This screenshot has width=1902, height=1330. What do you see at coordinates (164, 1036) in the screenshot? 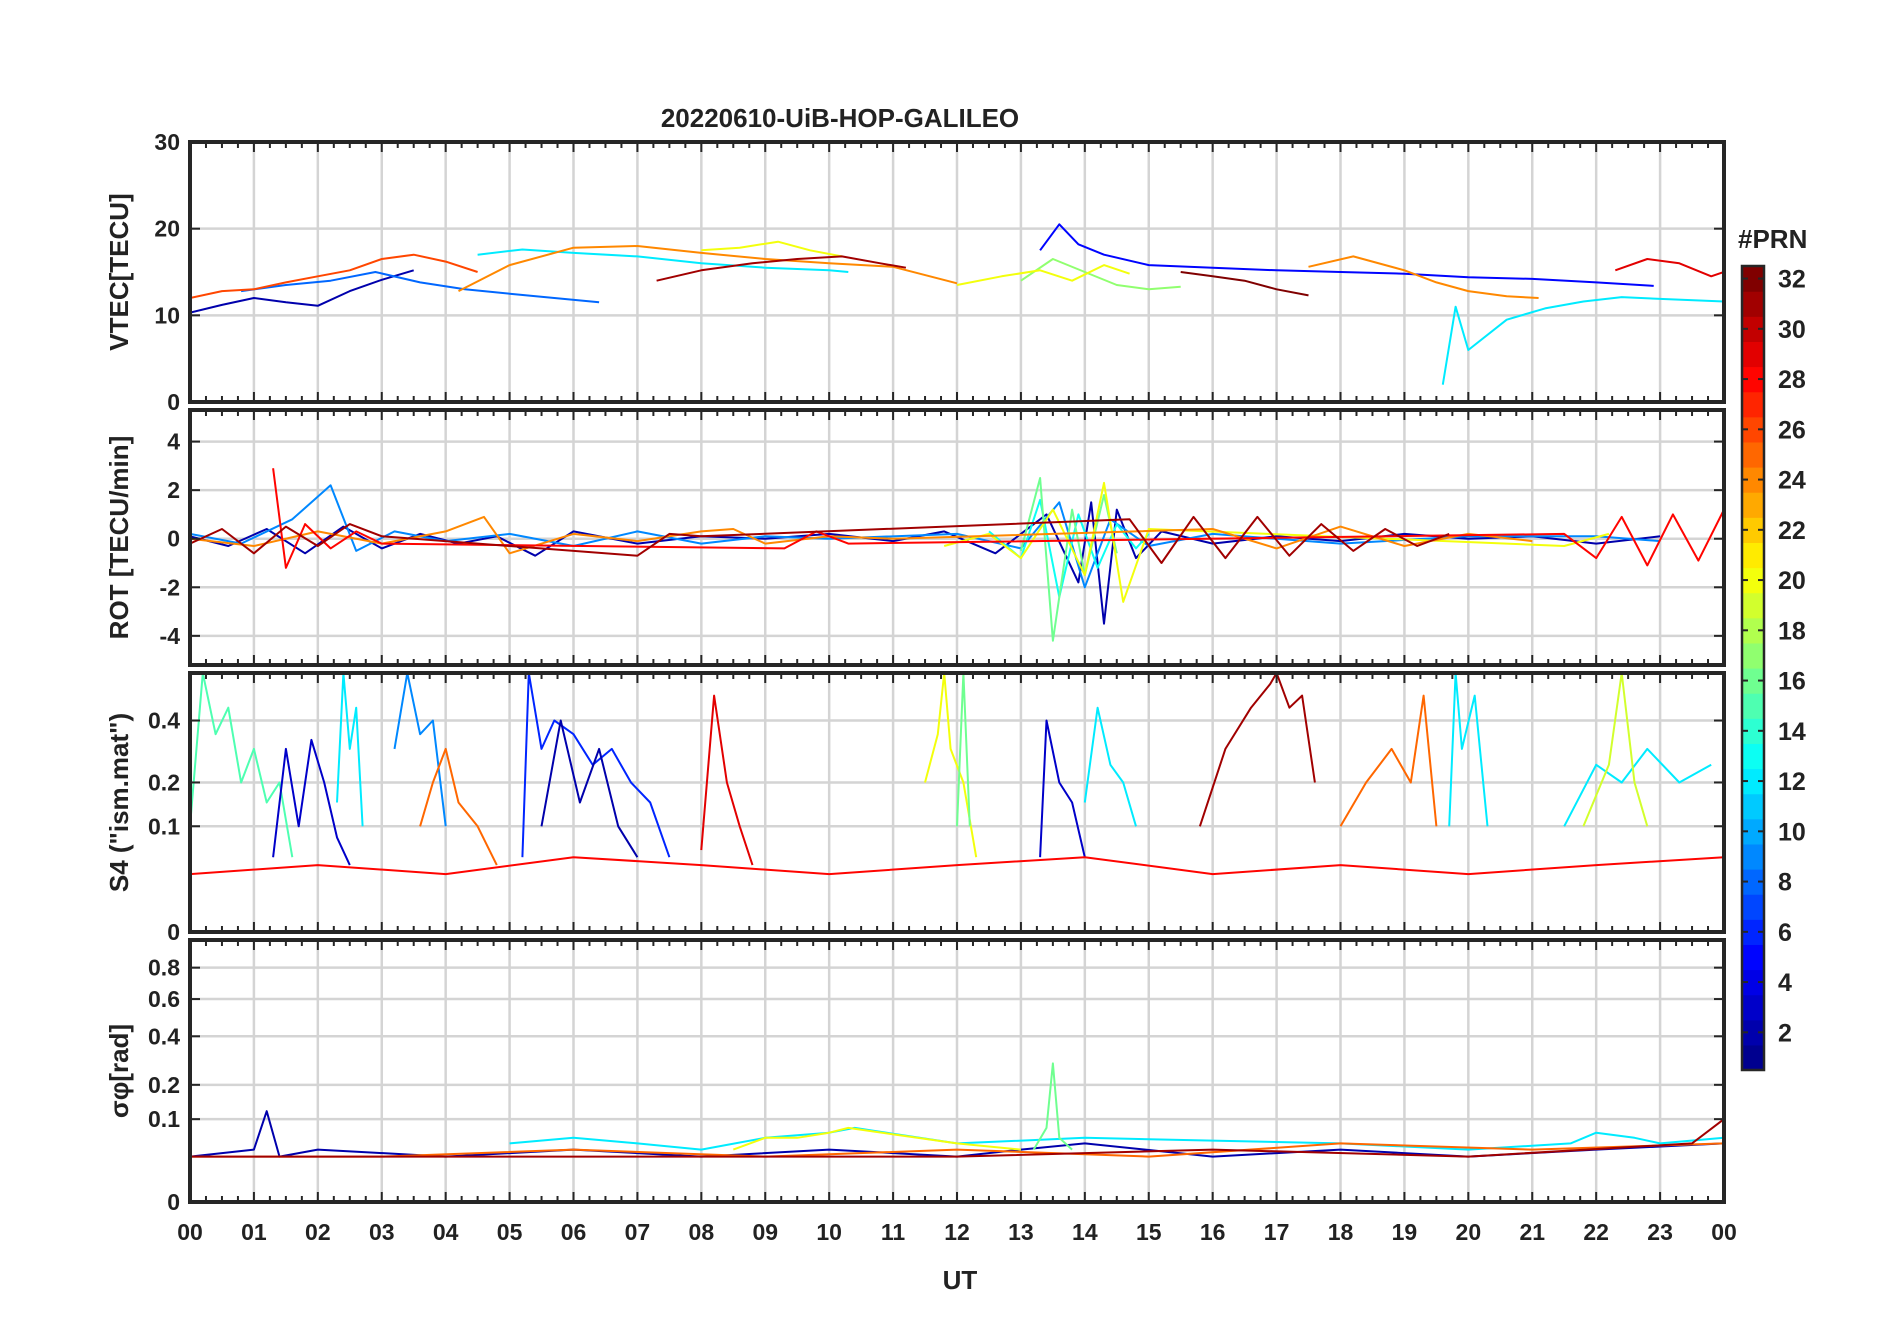
I see `y-tick-label: 0.4` at bounding box center [164, 1036].